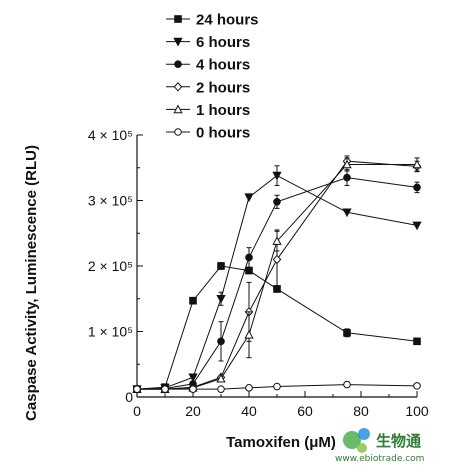  Describe the element at coordinates (31, 283) in the screenshot. I see `y-axis-label: Caspase Activity, Luminescence (RLU)` at that location.